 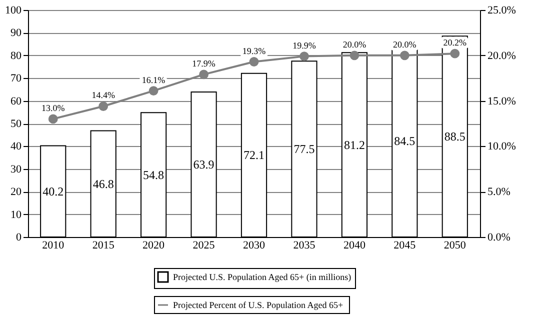 What do you see at coordinates (354, 246) in the screenshot?
I see `x-tick-label: 2040` at bounding box center [354, 246].